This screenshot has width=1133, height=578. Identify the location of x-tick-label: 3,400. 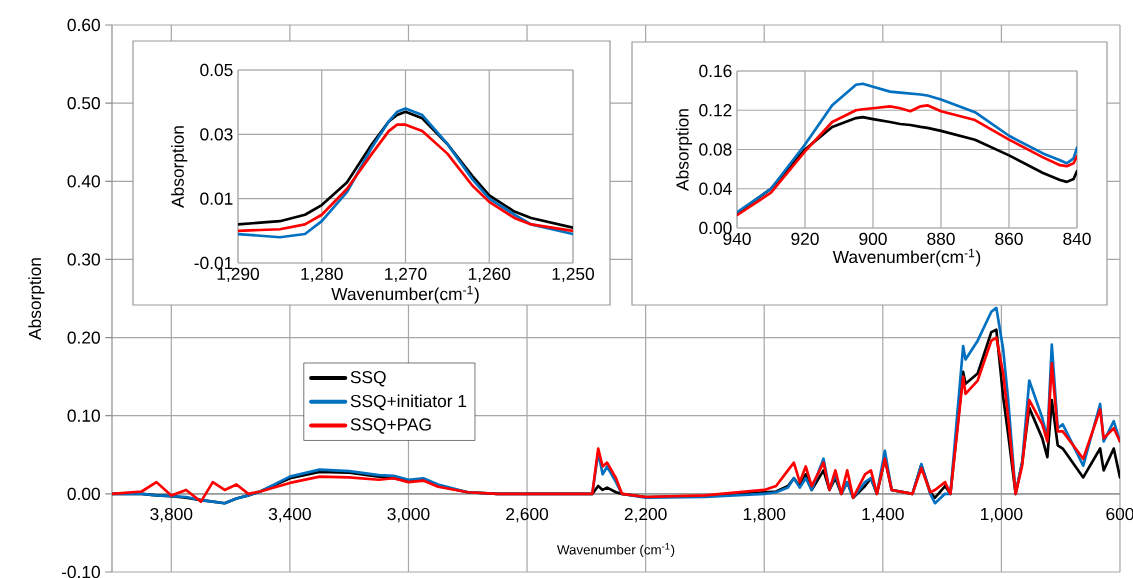
(289, 515).